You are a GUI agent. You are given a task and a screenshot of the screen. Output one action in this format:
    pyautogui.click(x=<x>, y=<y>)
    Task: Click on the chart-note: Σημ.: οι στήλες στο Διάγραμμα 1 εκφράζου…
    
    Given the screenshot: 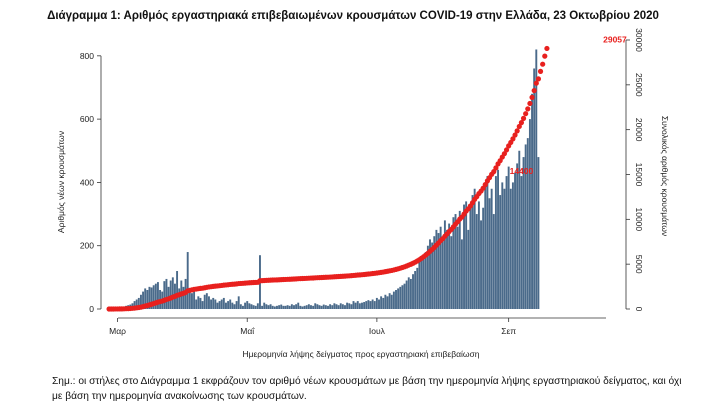 What is the action you would take?
    pyautogui.click(x=367, y=389)
    